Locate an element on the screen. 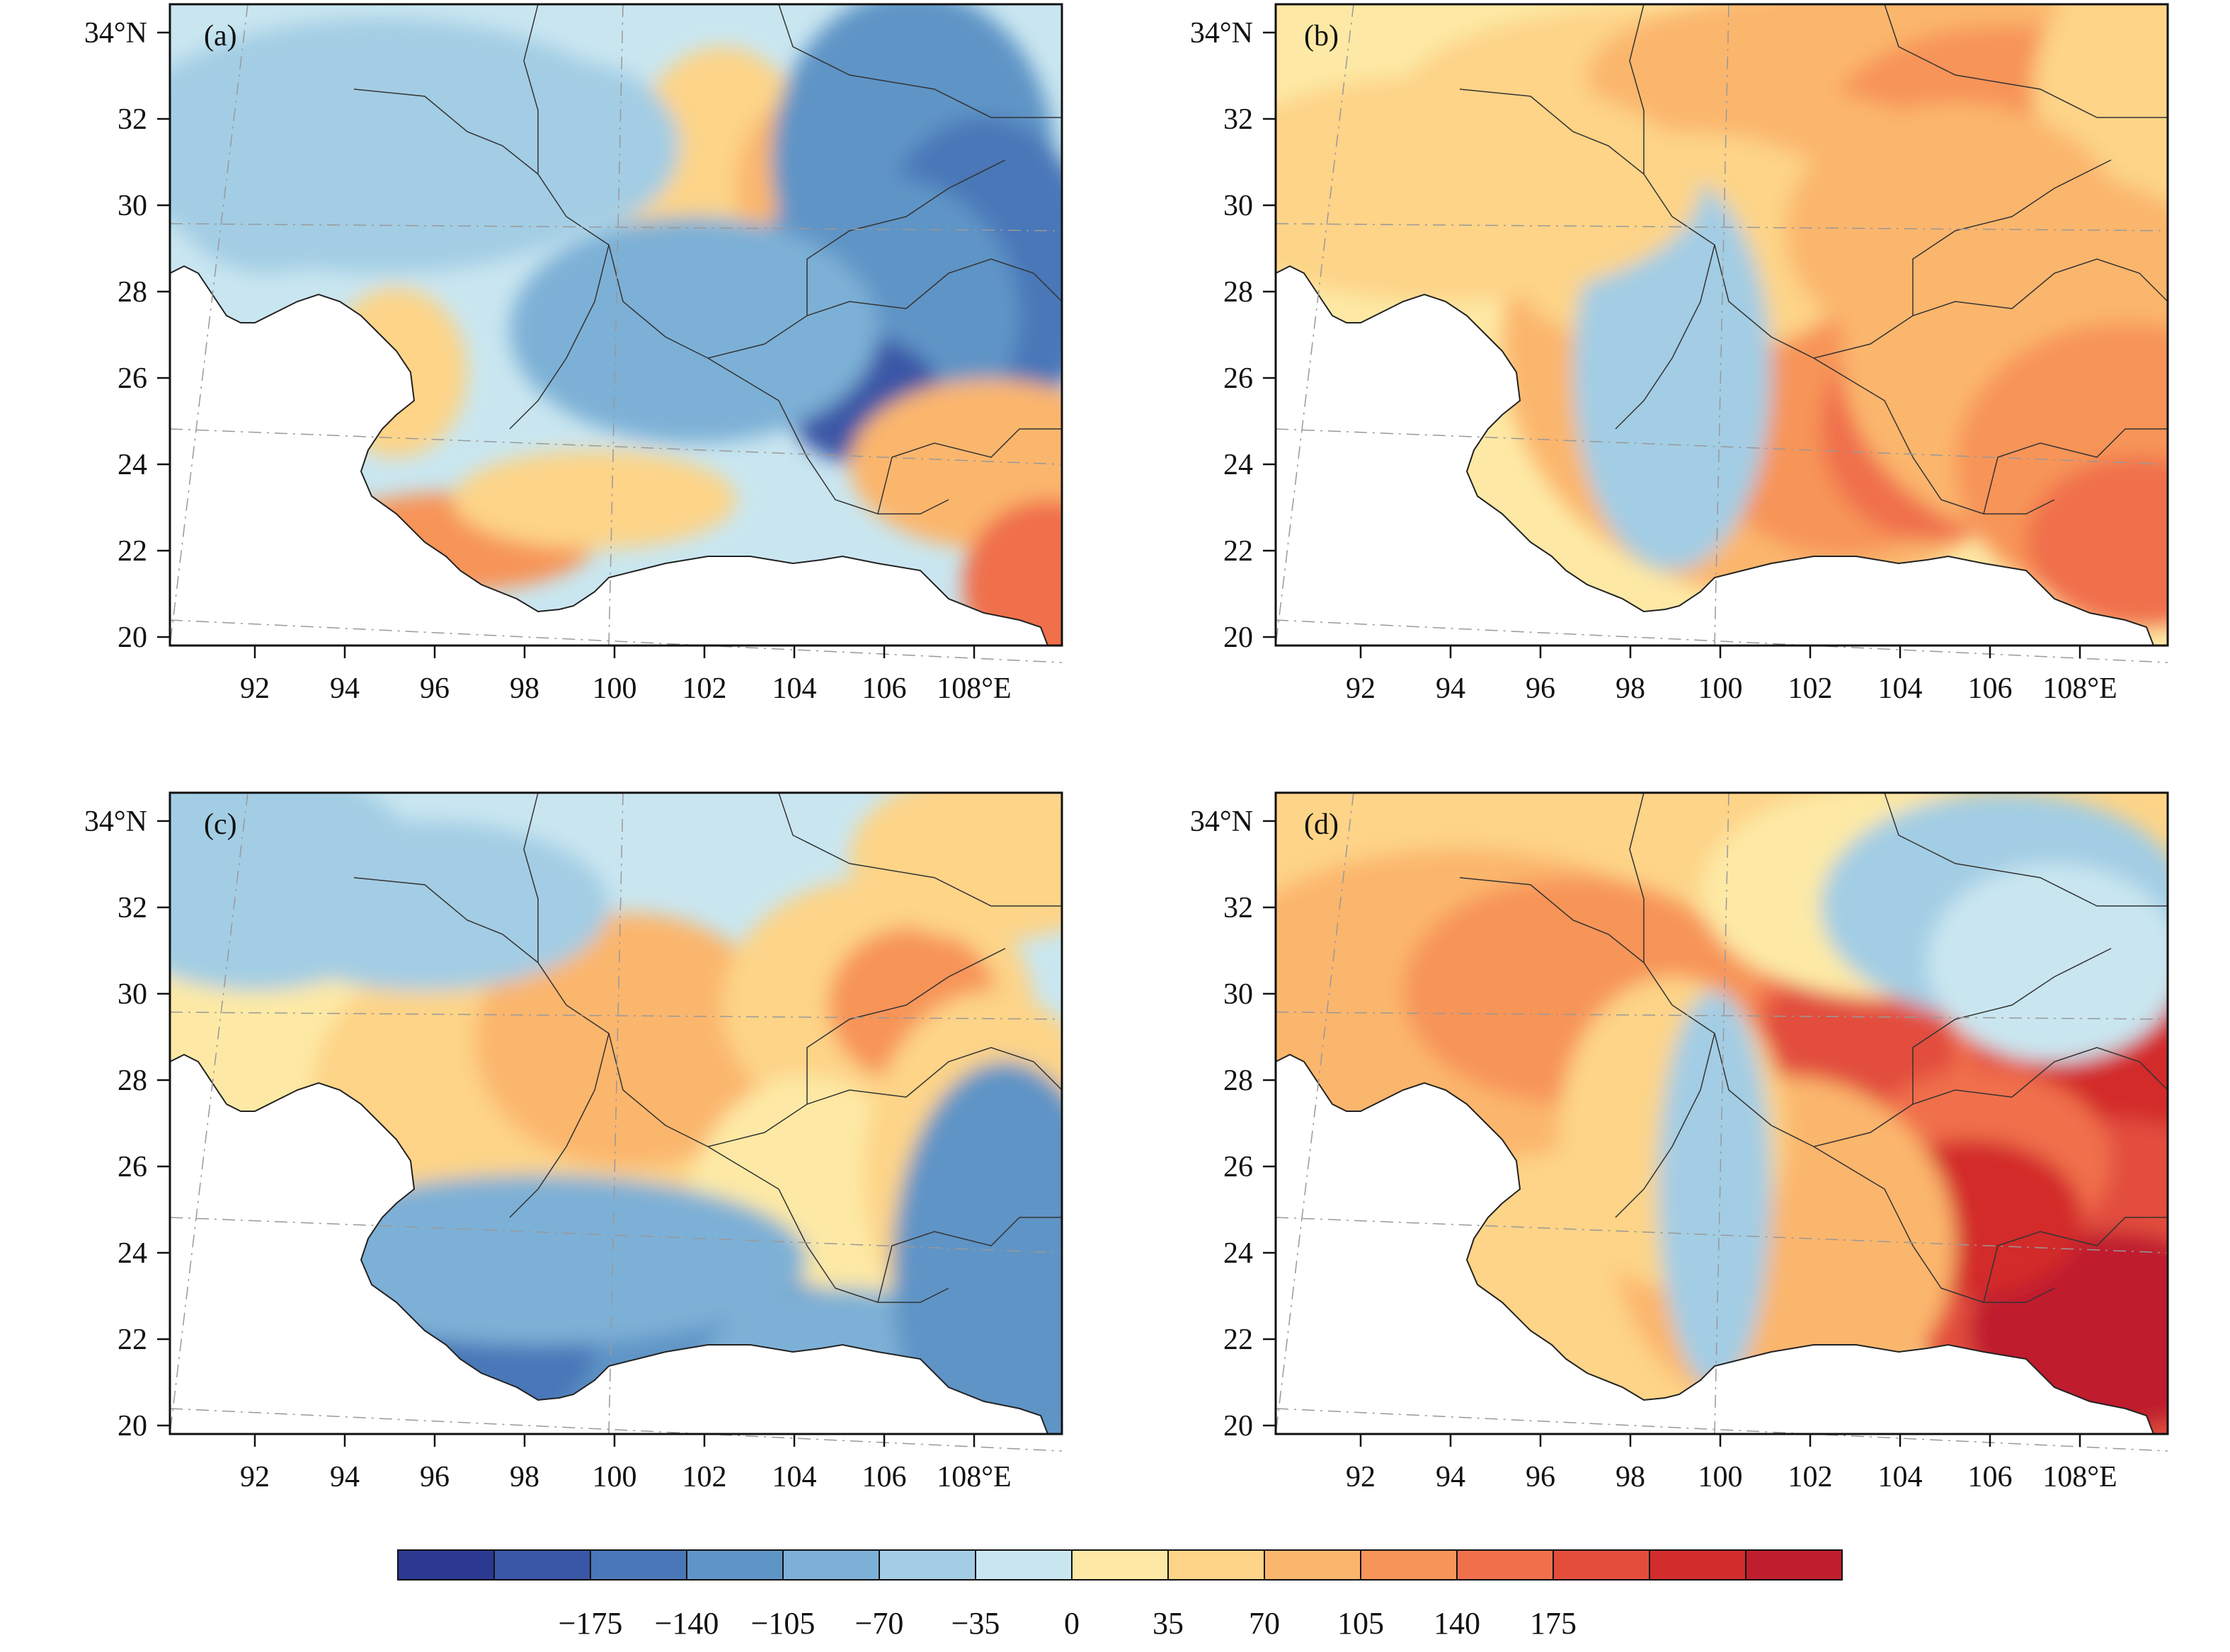  lon-tick-label: 102 is located at coordinates (705, 688).